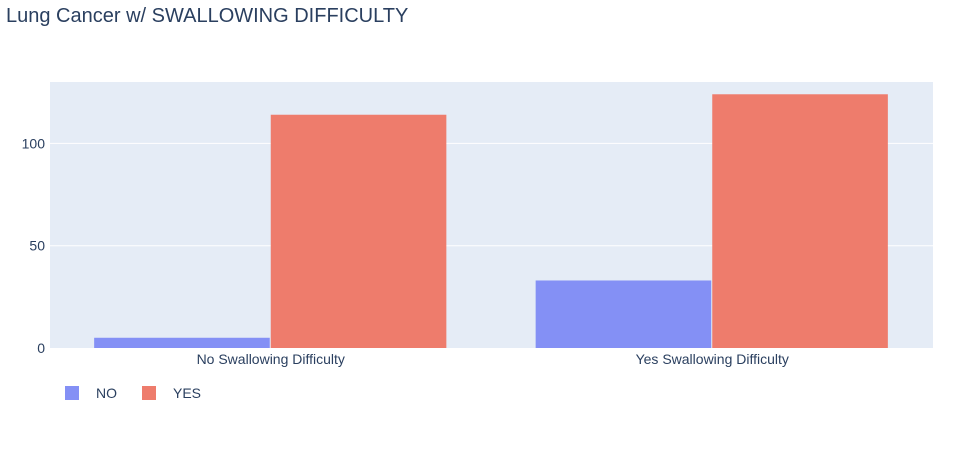 Image resolution: width=962 pixels, height=453 pixels. What do you see at coordinates (271, 359) in the screenshot?
I see `x-tick-label: No Swallowing Difficulty` at bounding box center [271, 359].